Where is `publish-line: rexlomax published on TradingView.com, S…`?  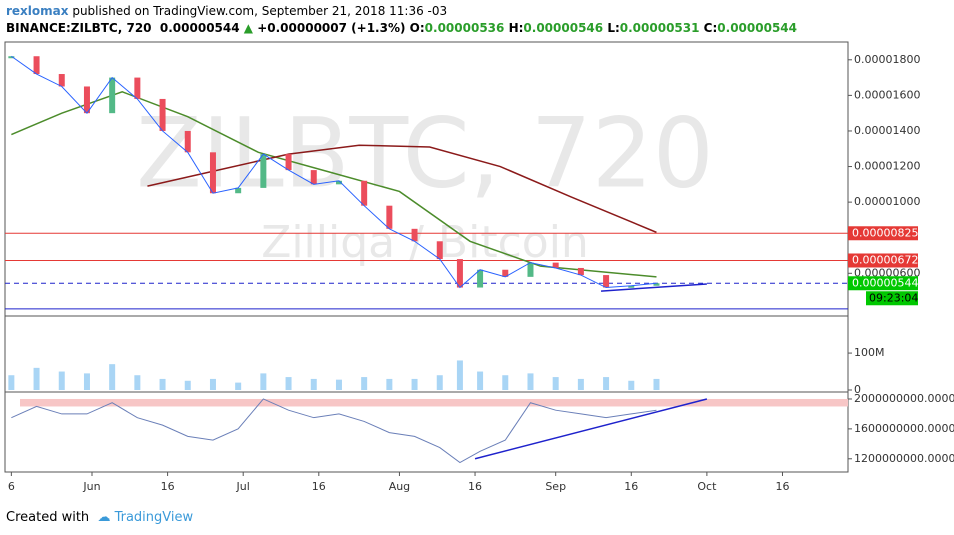 publish-line: rexlomax published on TradingView.com, S… is located at coordinates (226, 11).